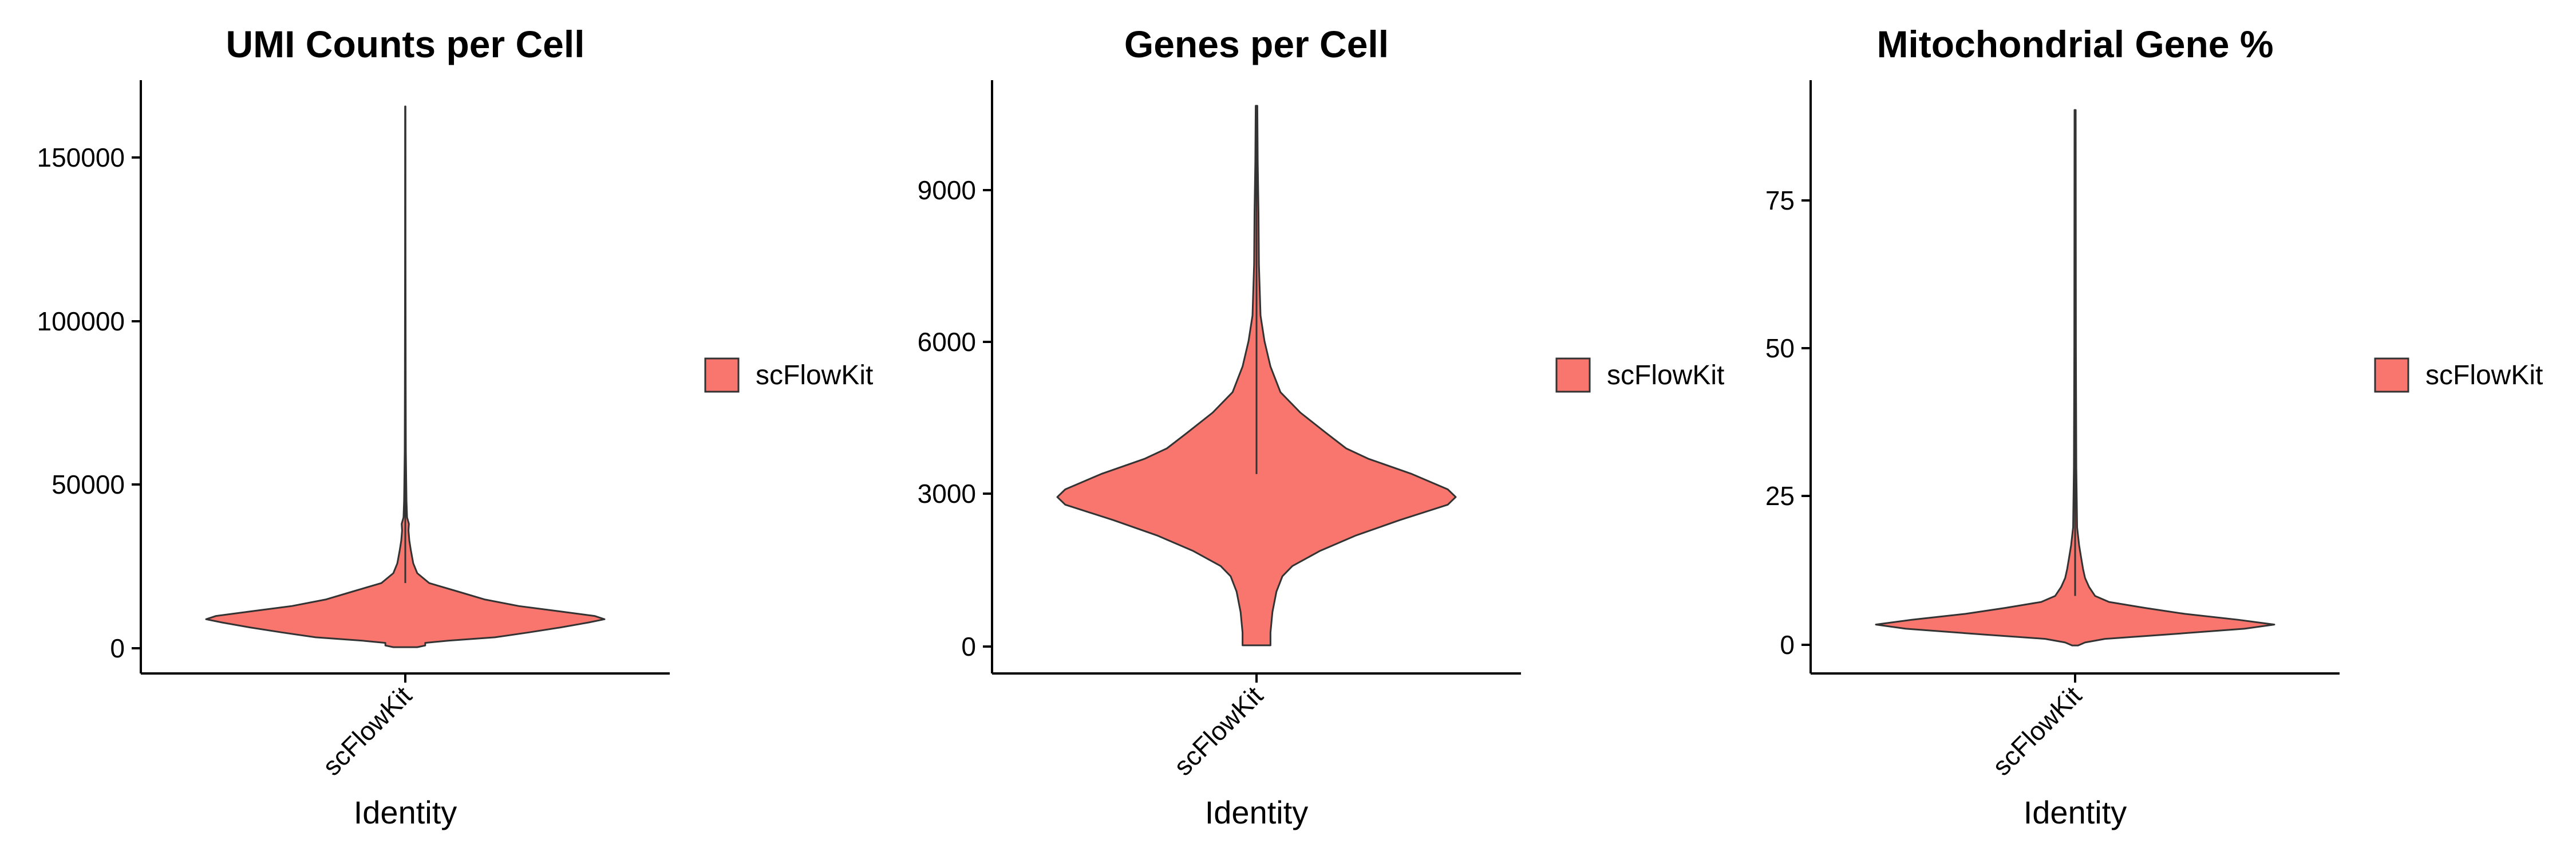  I want to click on chart-title: Genes per Cell, so click(1256, 44).